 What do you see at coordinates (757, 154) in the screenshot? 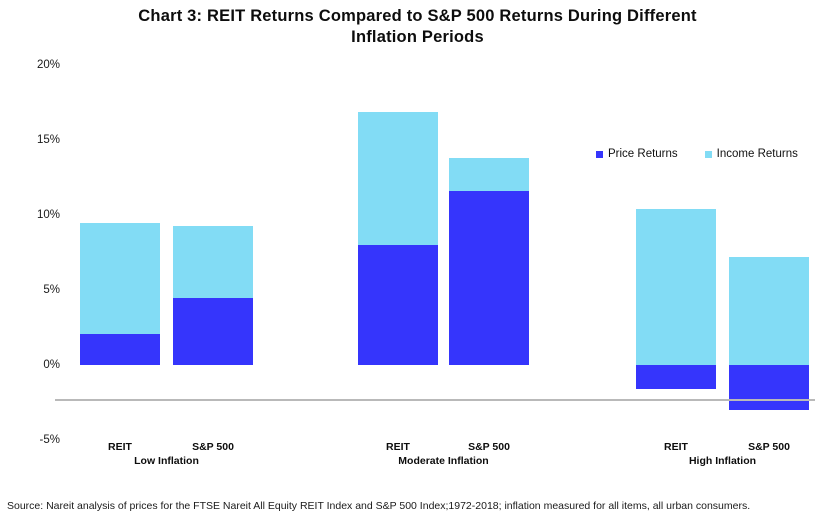
I see `legend-label-income-returns: Income Returns` at bounding box center [757, 154].